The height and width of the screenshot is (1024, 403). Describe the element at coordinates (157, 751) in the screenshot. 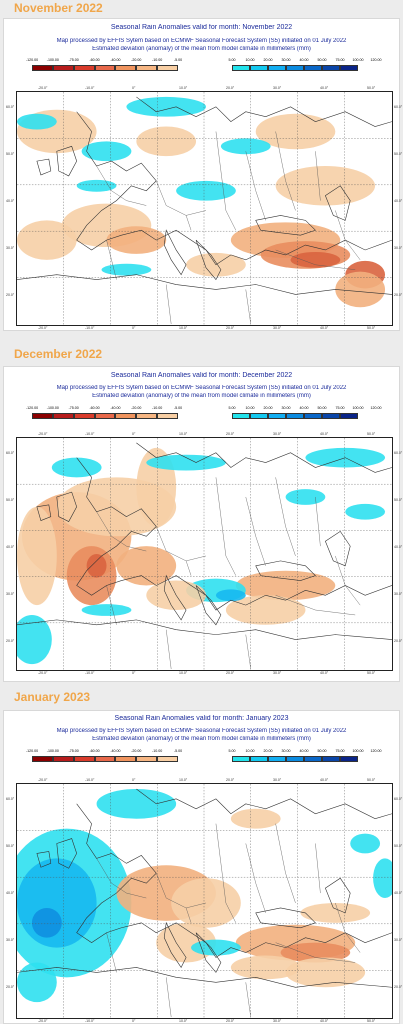

I see `legend-tick-label: -10.00` at that location.